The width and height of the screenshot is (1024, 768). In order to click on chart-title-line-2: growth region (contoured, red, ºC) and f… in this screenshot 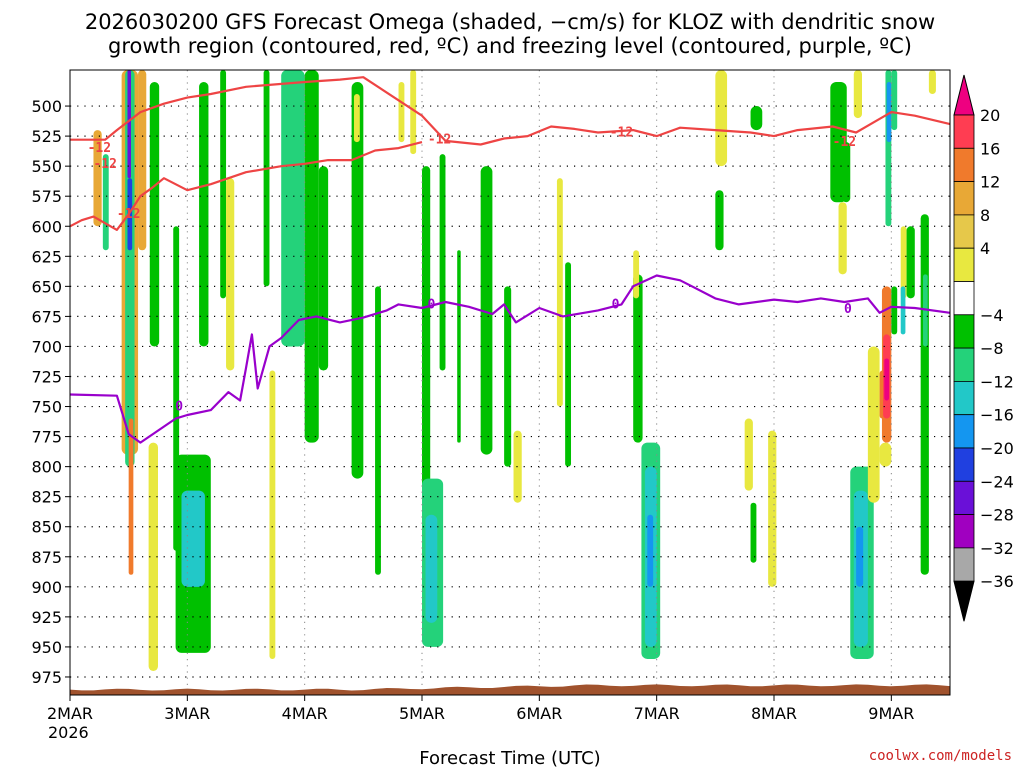, I will do `click(510, 46)`.